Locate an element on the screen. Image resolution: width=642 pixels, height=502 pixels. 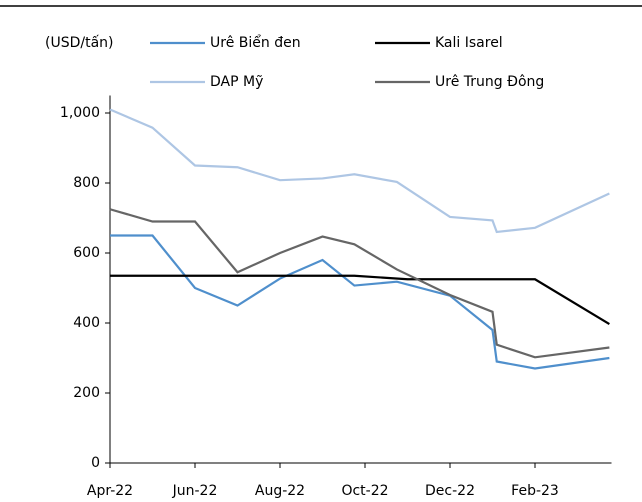
y-tick-label: 400 is located at coordinates (86, 323).